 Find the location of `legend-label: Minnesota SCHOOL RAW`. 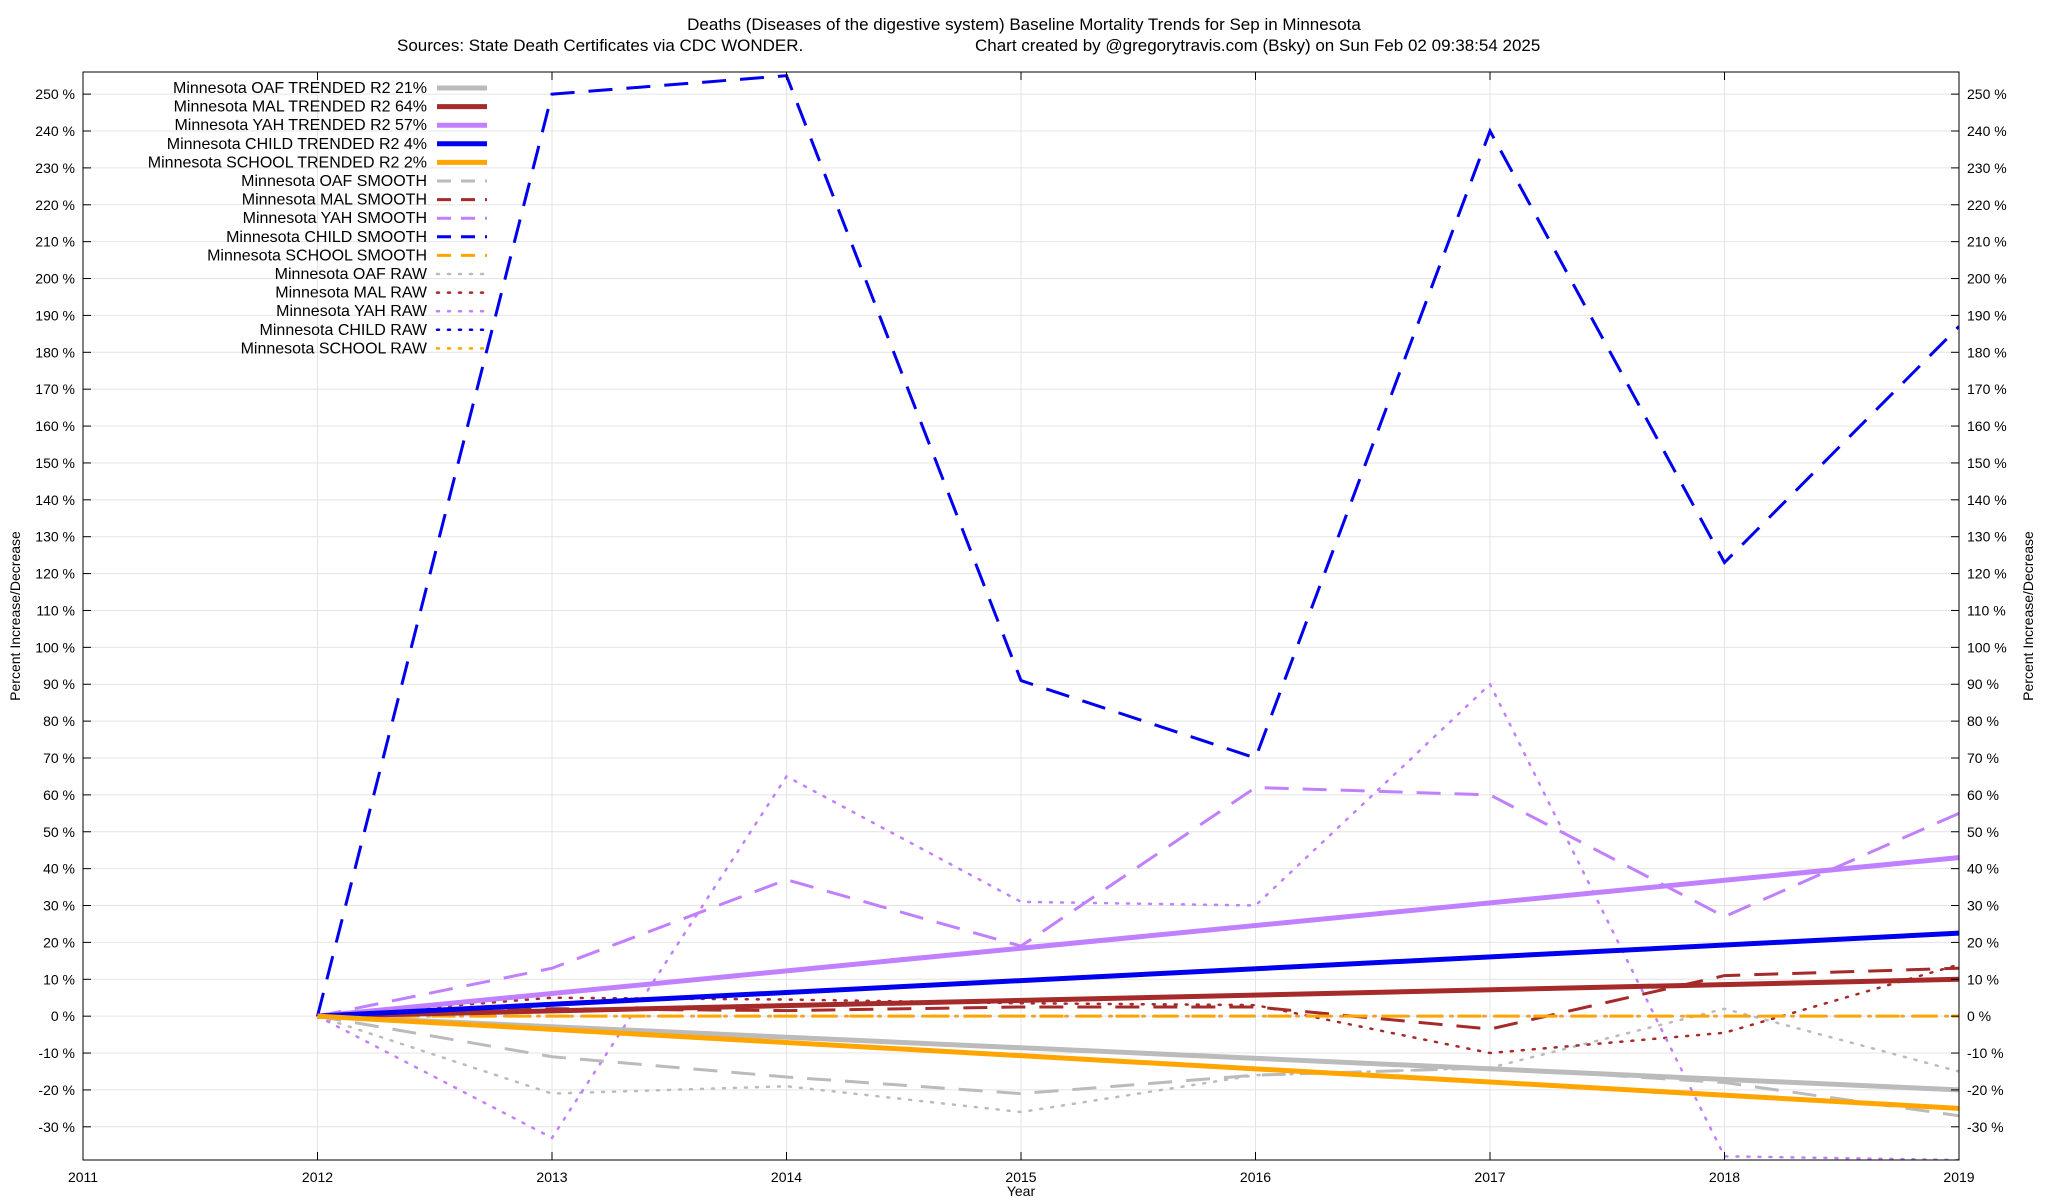

legend-label: Minnesota SCHOOL RAW is located at coordinates (334, 348).